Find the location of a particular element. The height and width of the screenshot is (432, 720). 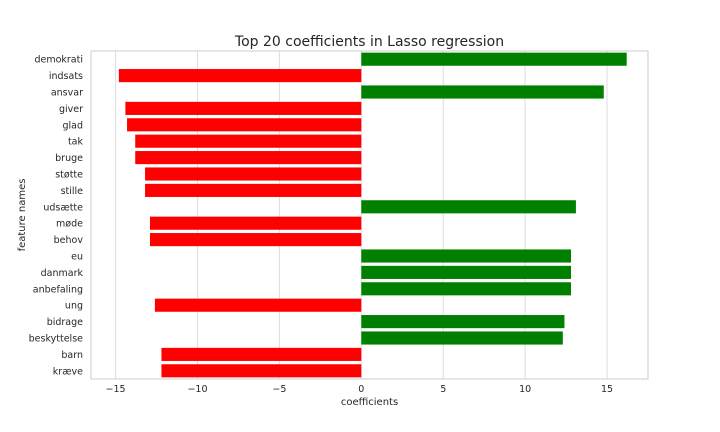

x-tick-label: 10 is located at coordinates (525, 389).